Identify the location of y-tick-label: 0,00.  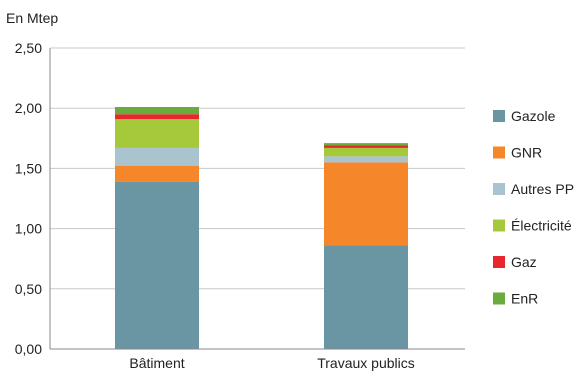
(28, 349).